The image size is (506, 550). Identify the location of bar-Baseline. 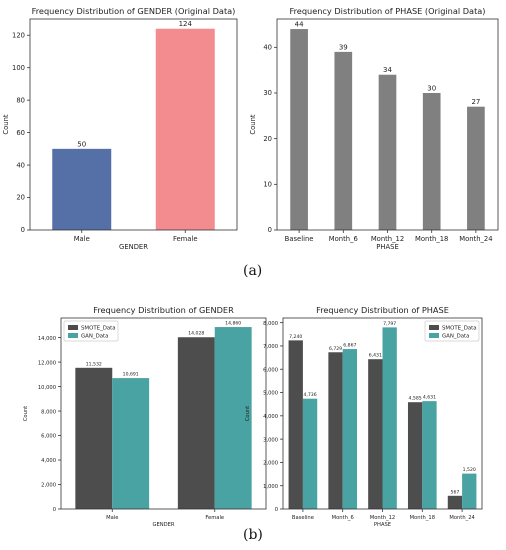
(299, 129).